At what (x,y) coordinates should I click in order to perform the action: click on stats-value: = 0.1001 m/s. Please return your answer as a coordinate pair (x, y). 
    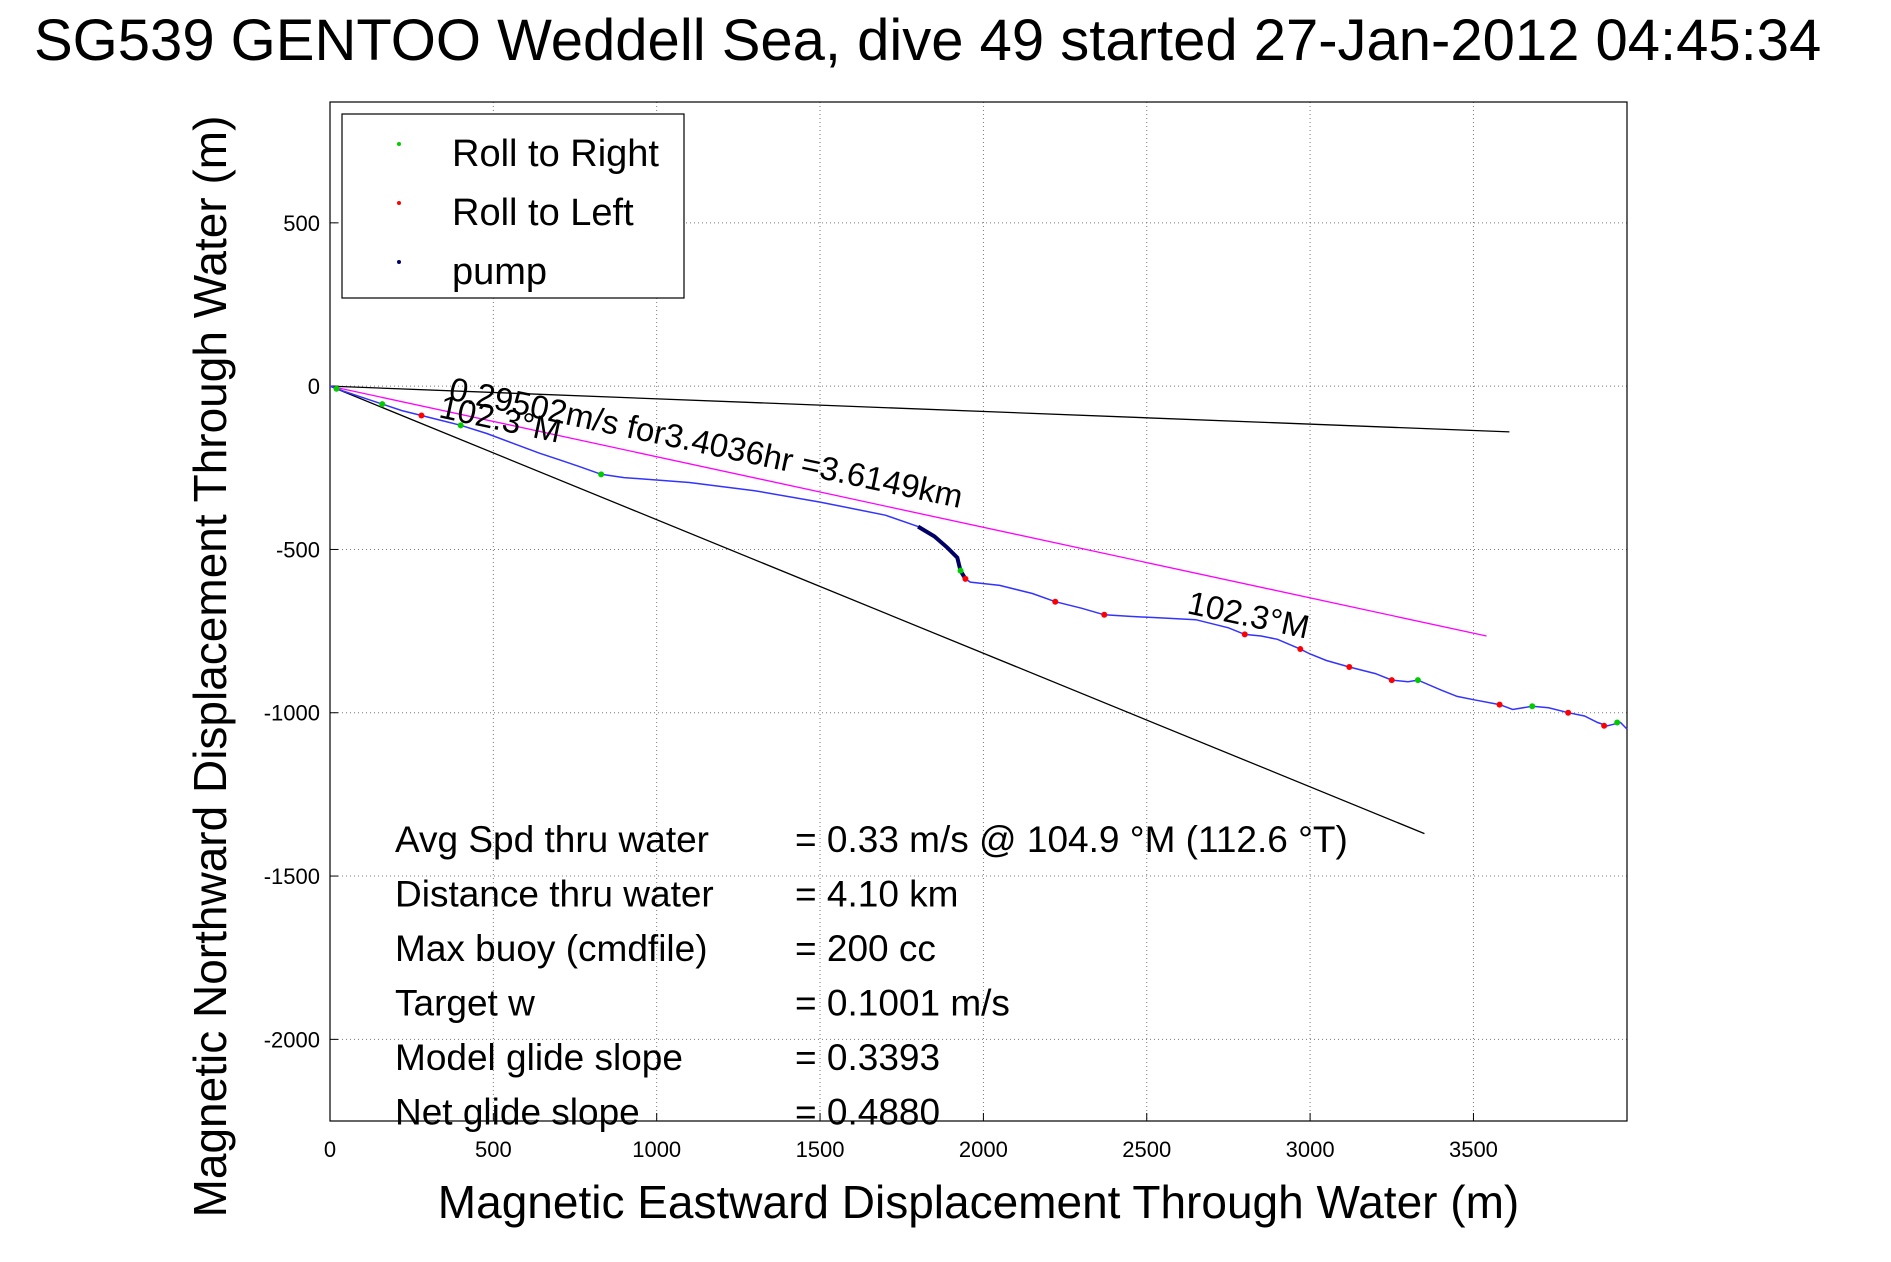
    Looking at the image, I should click on (902, 1003).